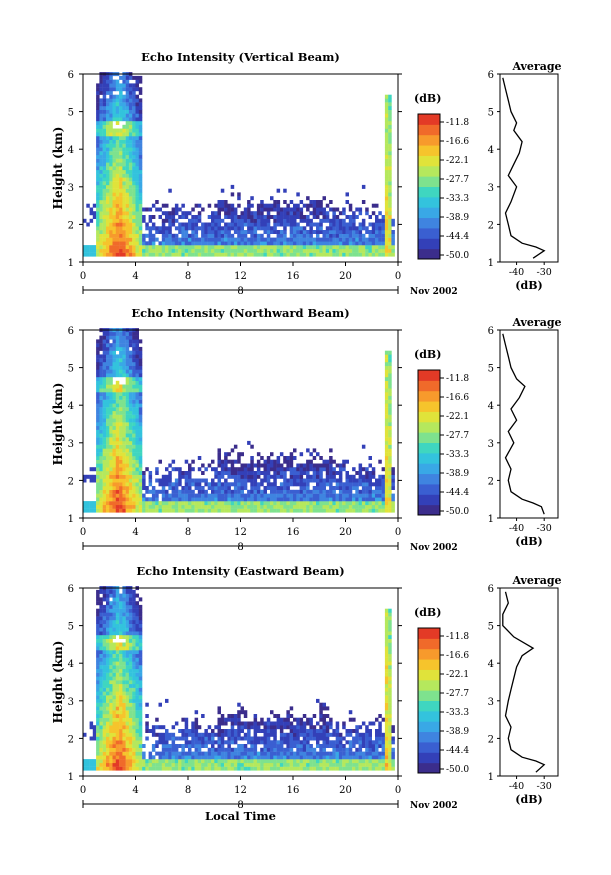 This screenshot has width=611, height=875. I want to click on heatmap, so click(239, 420).